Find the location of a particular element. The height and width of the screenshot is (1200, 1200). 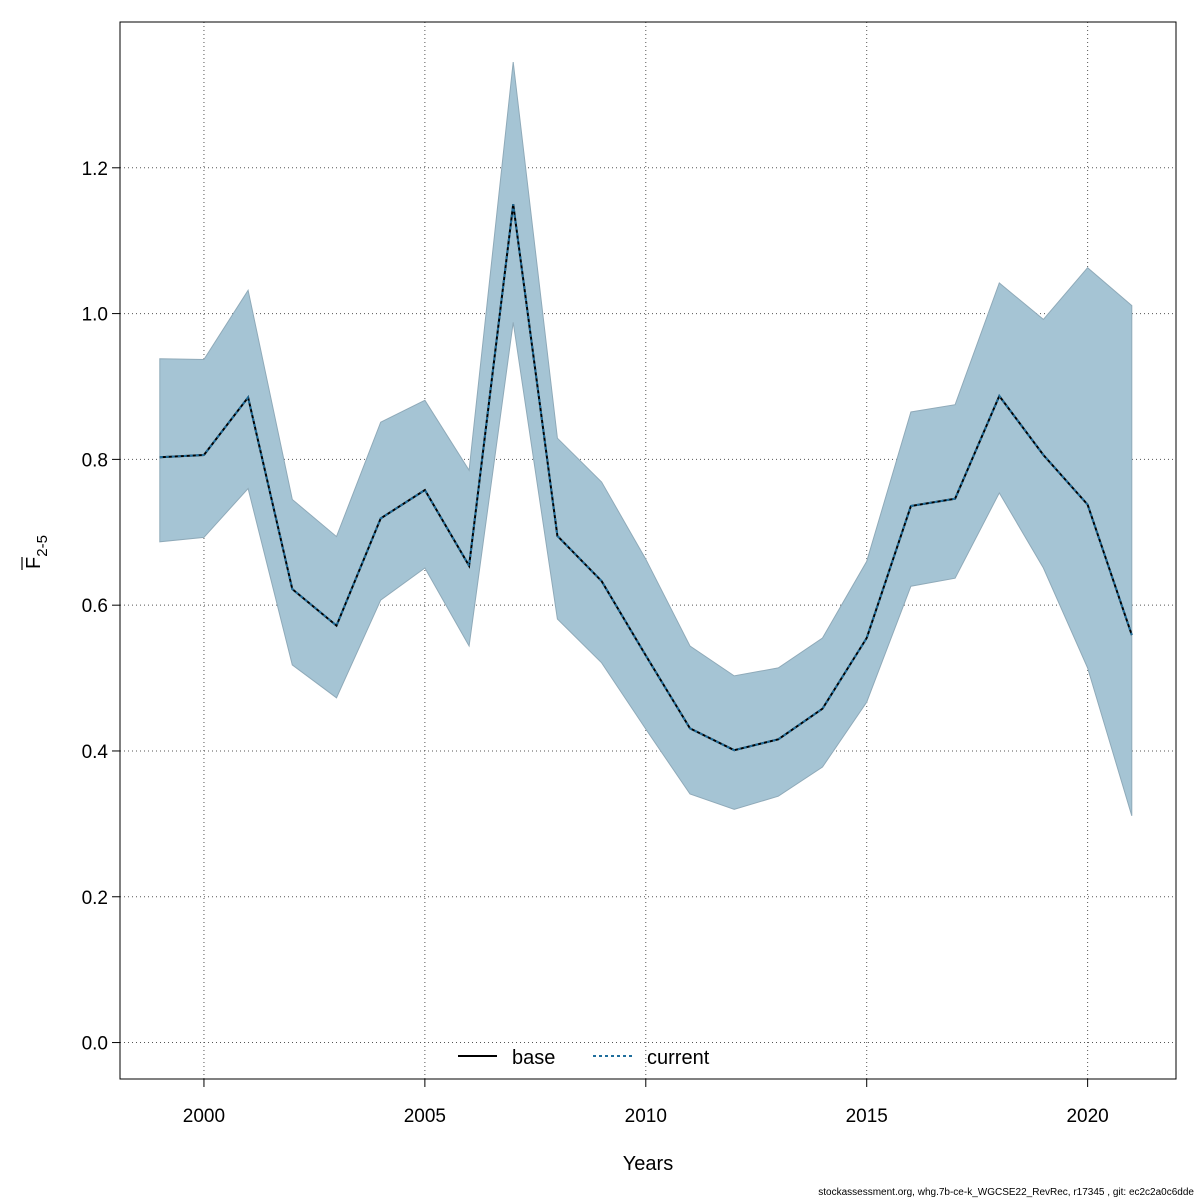

x-tick-label-2005: 2005 is located at coordinates (425, 1116).